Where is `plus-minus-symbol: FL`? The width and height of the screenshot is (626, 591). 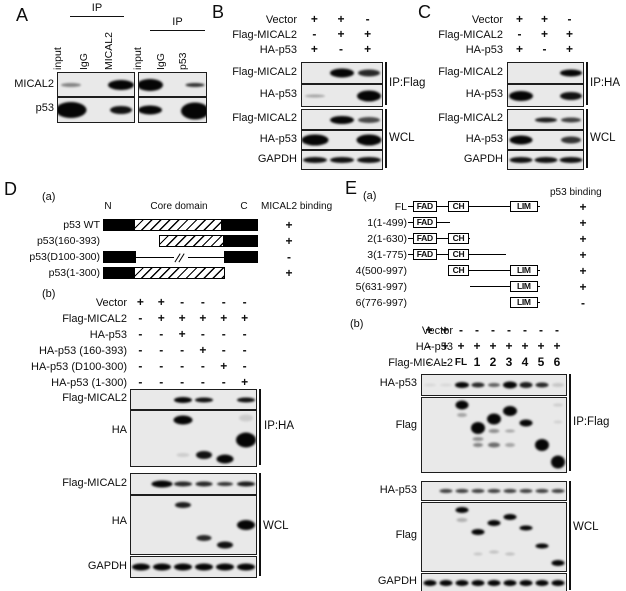 plus-minus-symbol: FL is located at coordinates (461, 362).